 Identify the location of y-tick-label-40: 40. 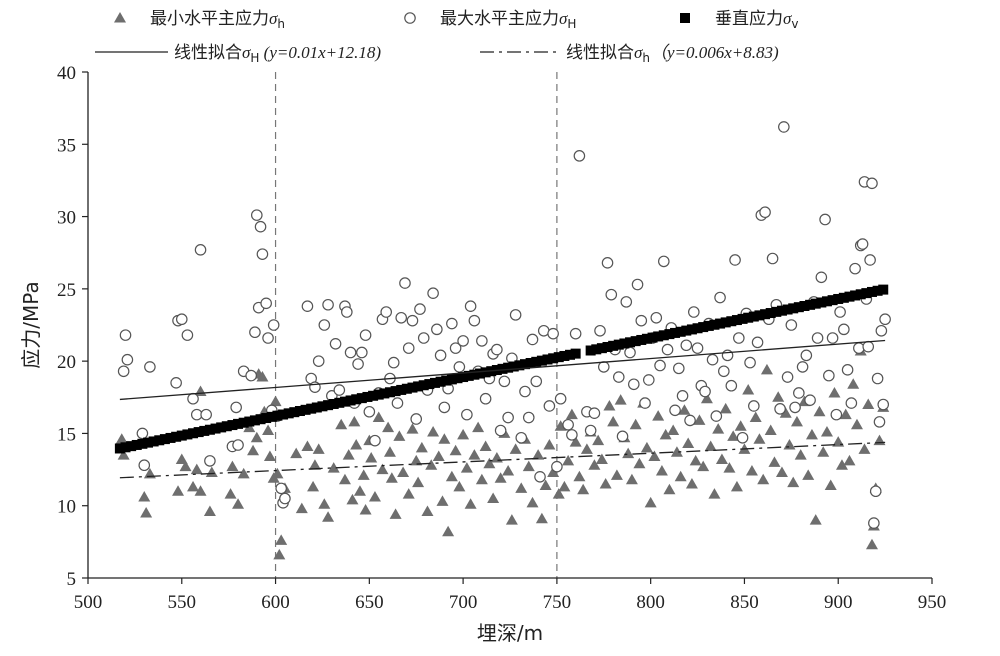
(66, 73).